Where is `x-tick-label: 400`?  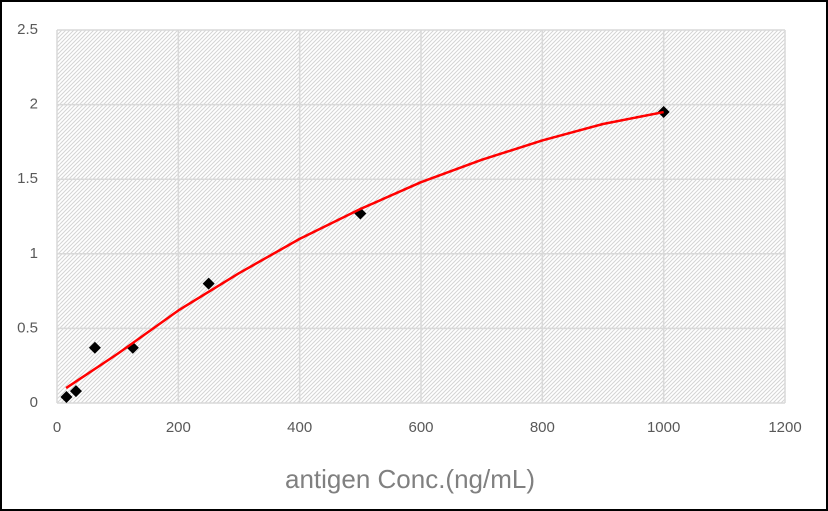 x-tick-label: 400 is located at coordinates (299, 427).